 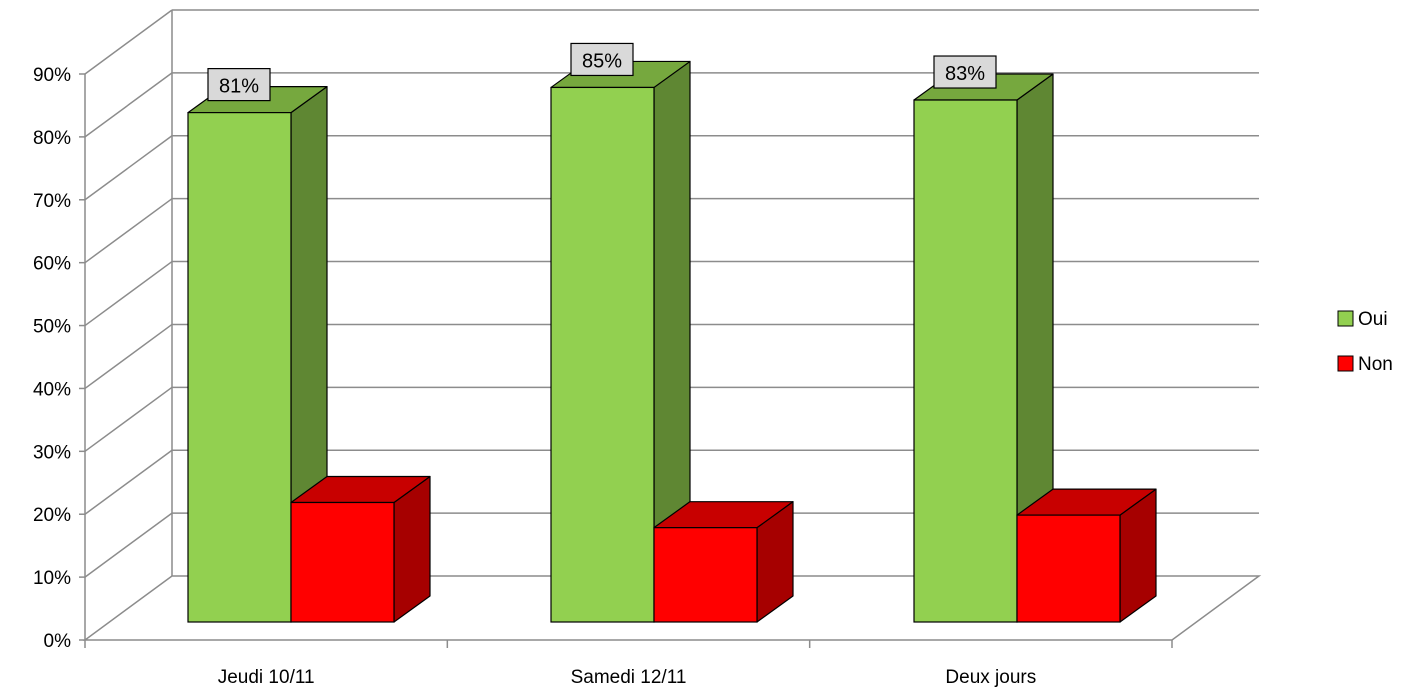 What do you see at coordinates (52, 452) in the screenshot?
I see `y-tick-label: 30%` at bounding box center [52, 452].